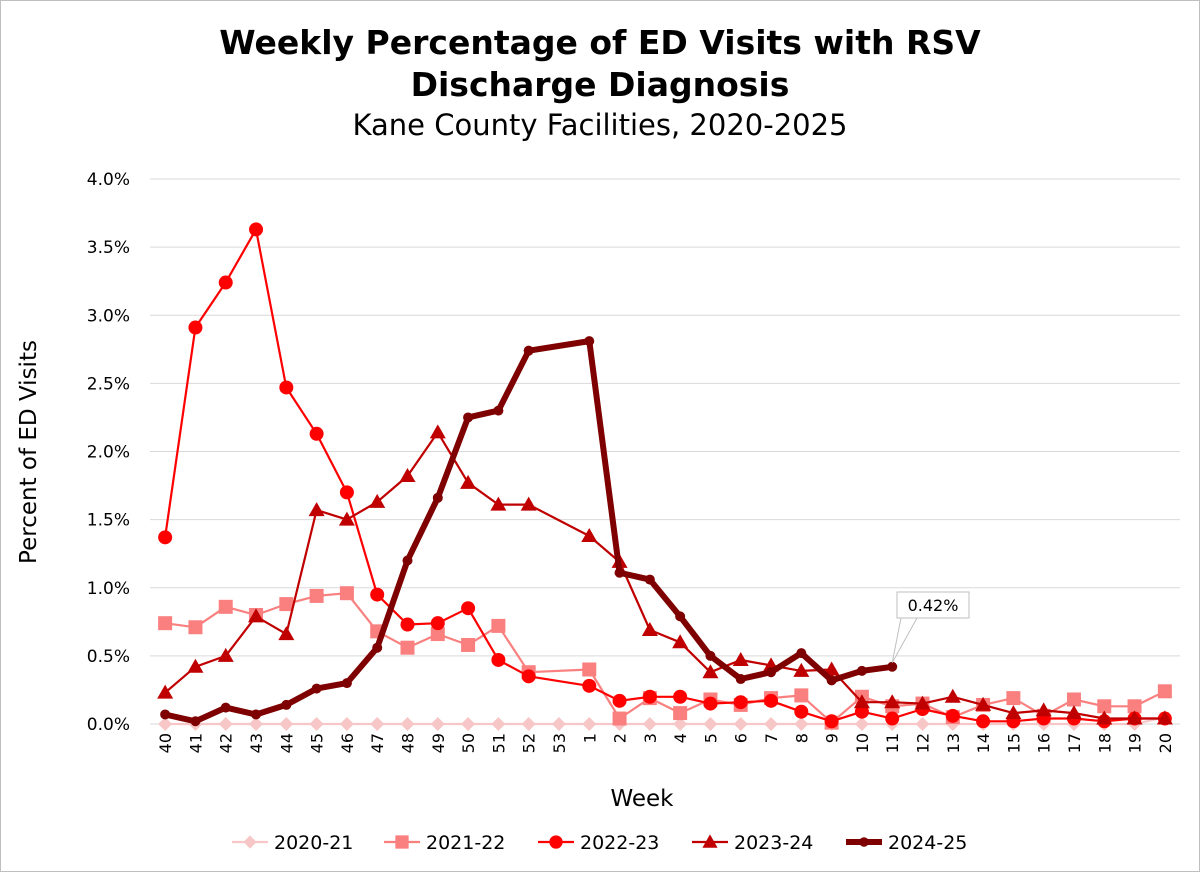  I want to click on legend-label: 2023-24, so click(773, 843).